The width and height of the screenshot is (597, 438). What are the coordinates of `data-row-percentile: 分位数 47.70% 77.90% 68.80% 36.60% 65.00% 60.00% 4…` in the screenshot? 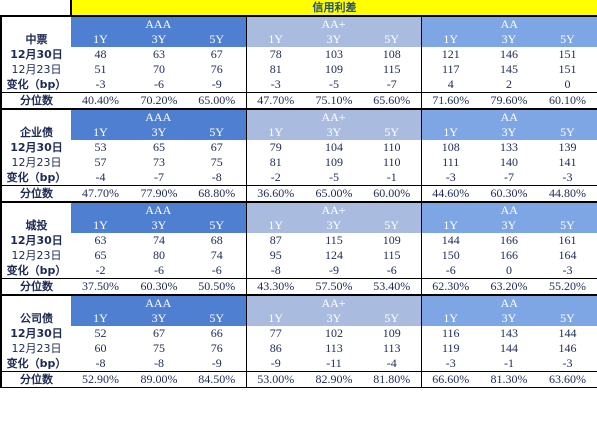 It's located at (298, 194).